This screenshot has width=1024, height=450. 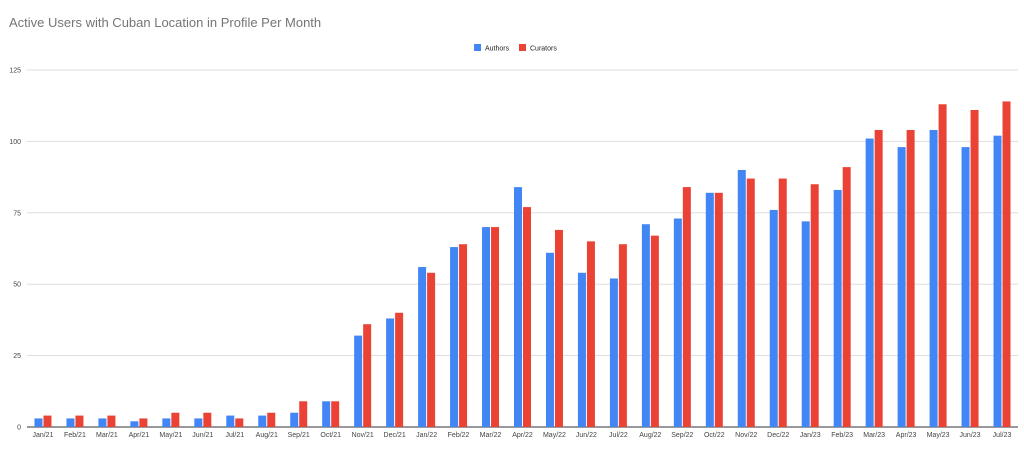 What do you see at coordinates (522, 47) in the screenshot?
I see `legend-swatch-curators` at bounding box center [522, 47].